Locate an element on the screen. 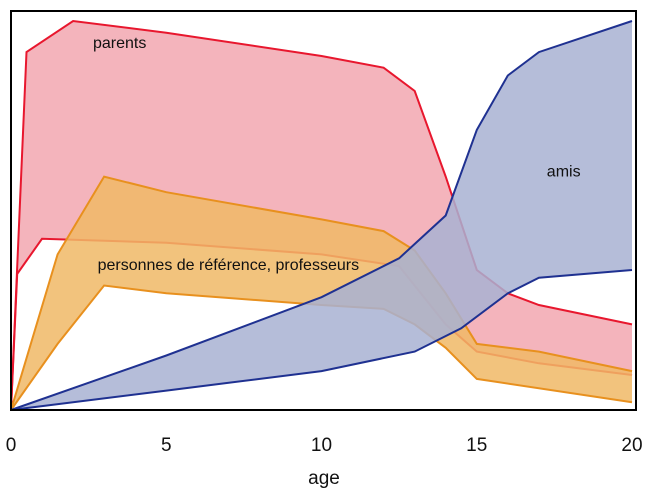  x-axis-label: age is located at coordinates (324, 478).